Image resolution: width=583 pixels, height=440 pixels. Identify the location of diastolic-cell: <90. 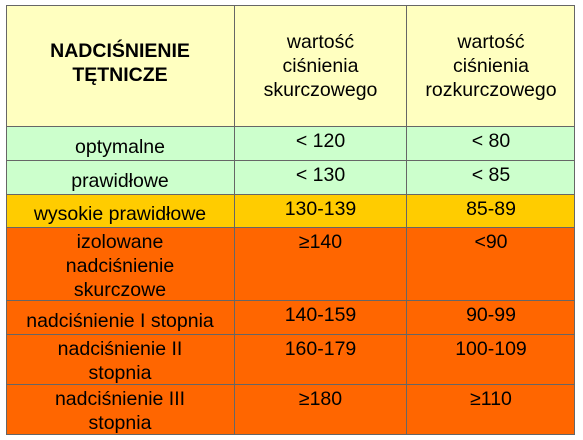
(491, 264).